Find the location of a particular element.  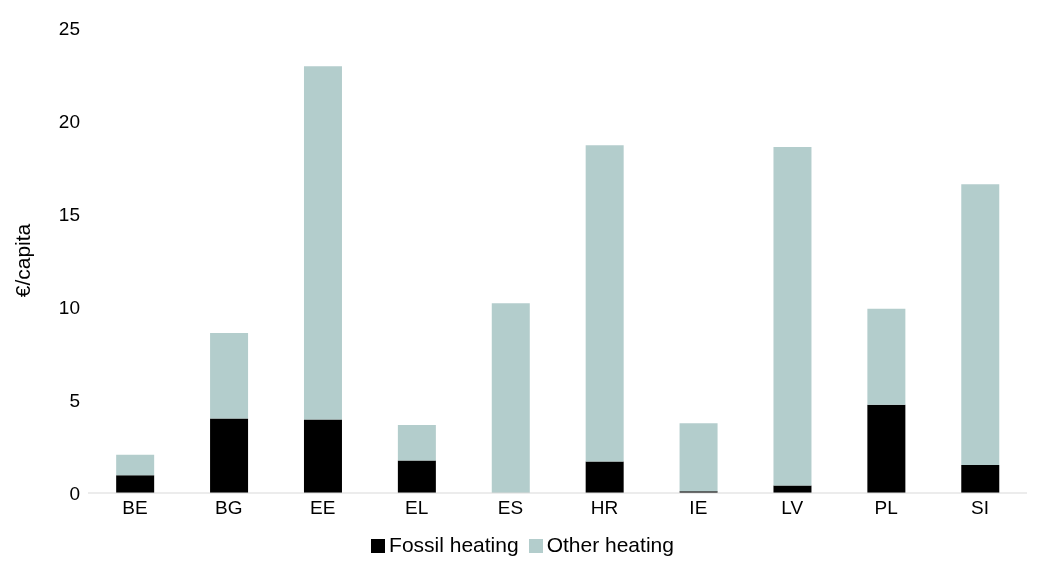

legend-label: Fossil heating is located at coordinates (454, 544).